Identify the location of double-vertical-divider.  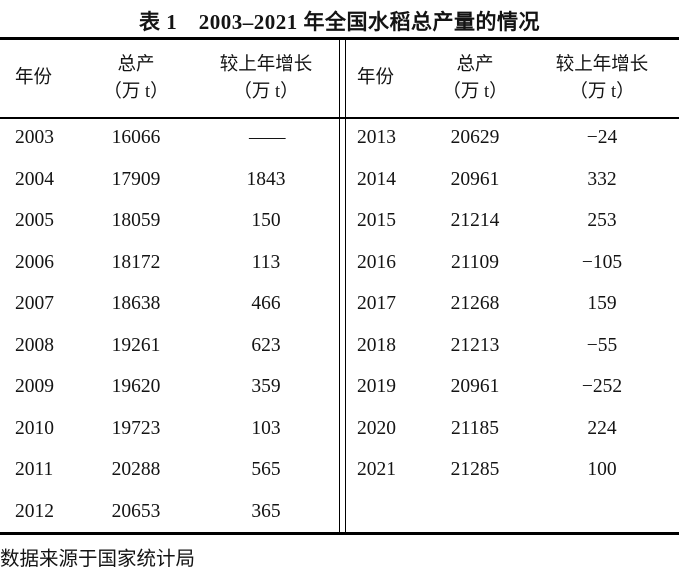
(342, 286).